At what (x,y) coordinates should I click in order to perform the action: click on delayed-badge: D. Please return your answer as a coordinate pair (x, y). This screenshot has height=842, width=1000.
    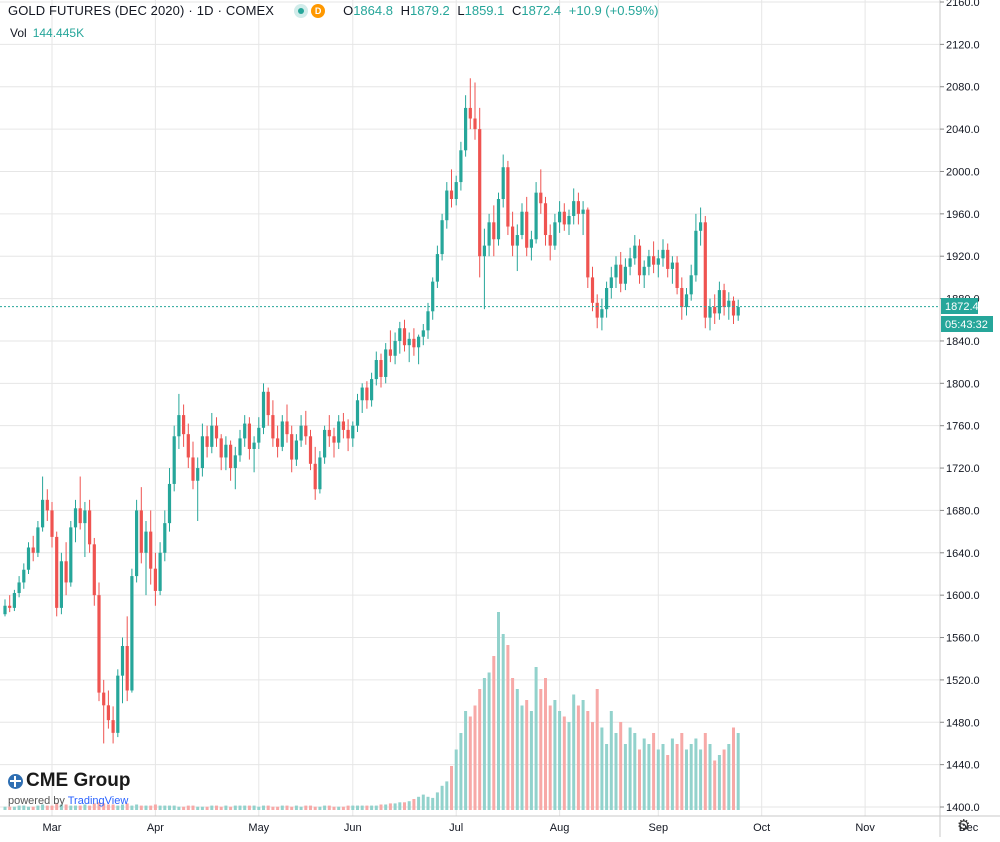
    Looking at the image, I should click on (318, 10).